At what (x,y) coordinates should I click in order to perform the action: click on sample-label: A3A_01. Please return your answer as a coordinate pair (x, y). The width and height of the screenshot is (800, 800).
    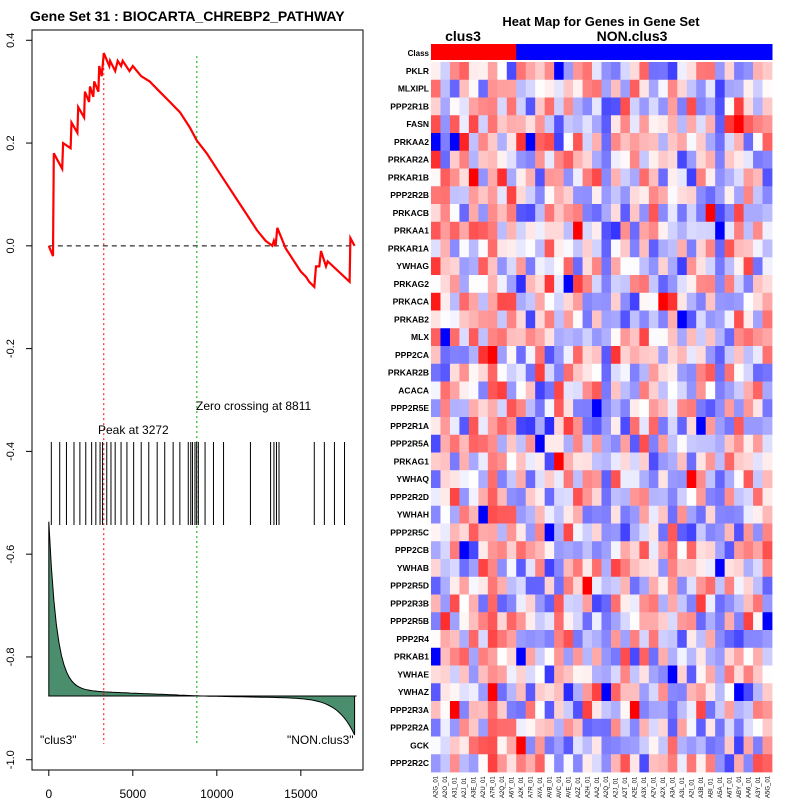
    Looking at the image, I should click on (674, 787).